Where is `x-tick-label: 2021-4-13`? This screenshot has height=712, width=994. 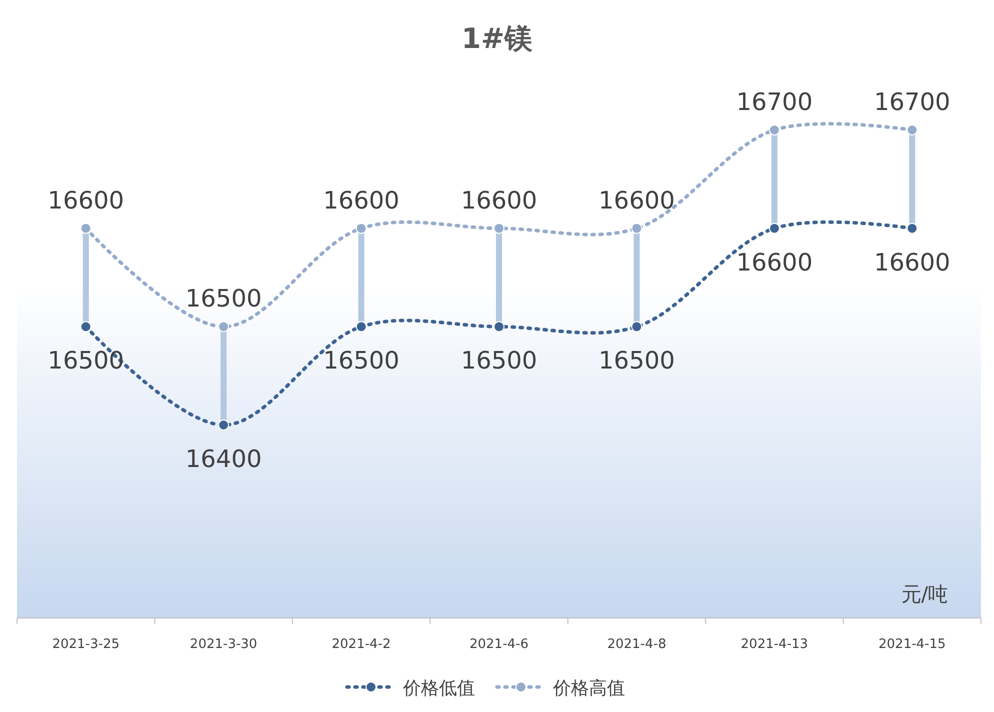 x-tick-label: 2021-4-13 is located at coordinates (774, 644).